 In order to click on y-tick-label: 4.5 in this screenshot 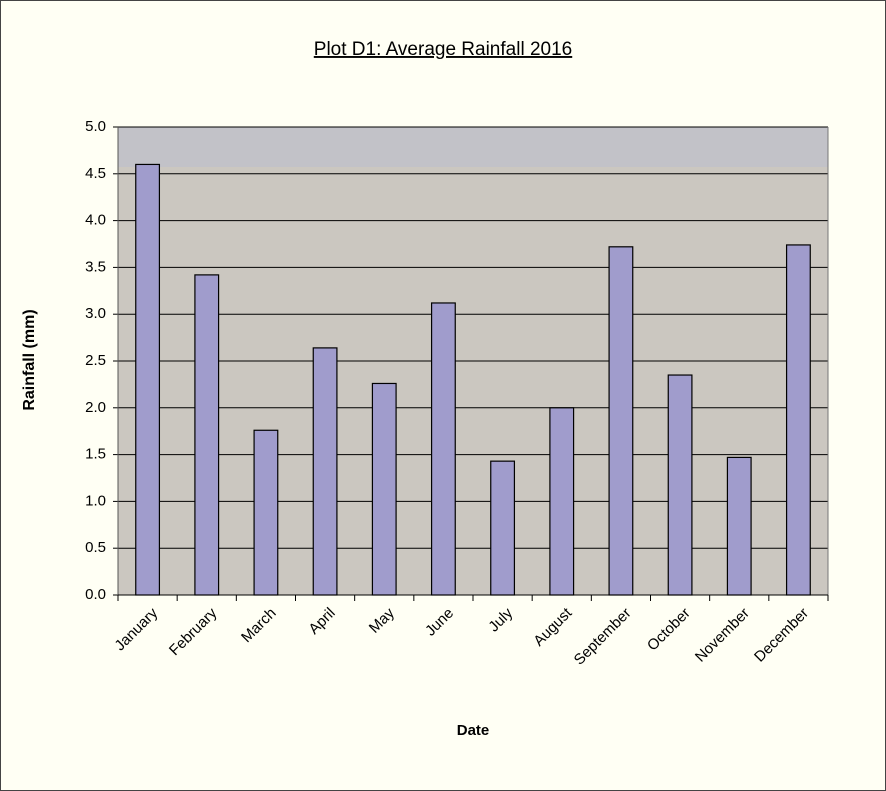, I will do `click(95, 173)`.